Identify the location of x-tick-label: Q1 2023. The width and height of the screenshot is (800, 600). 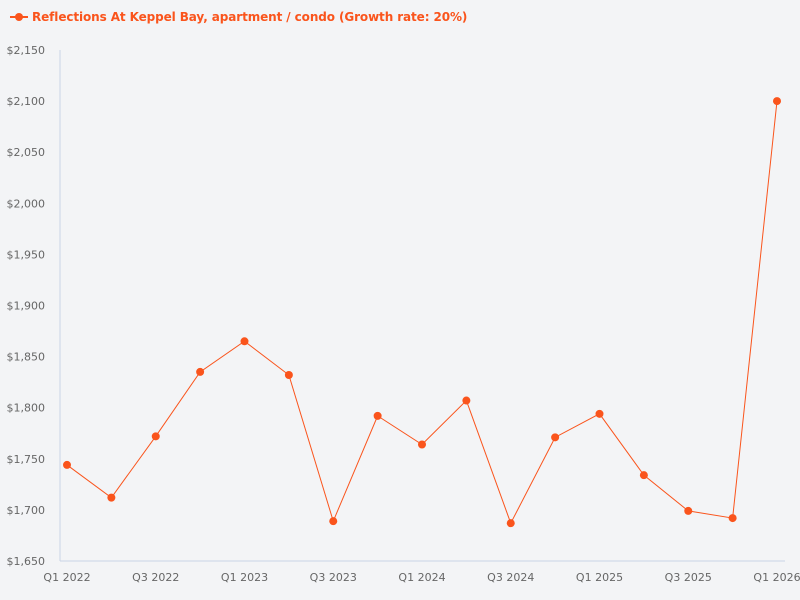
(244, 577).